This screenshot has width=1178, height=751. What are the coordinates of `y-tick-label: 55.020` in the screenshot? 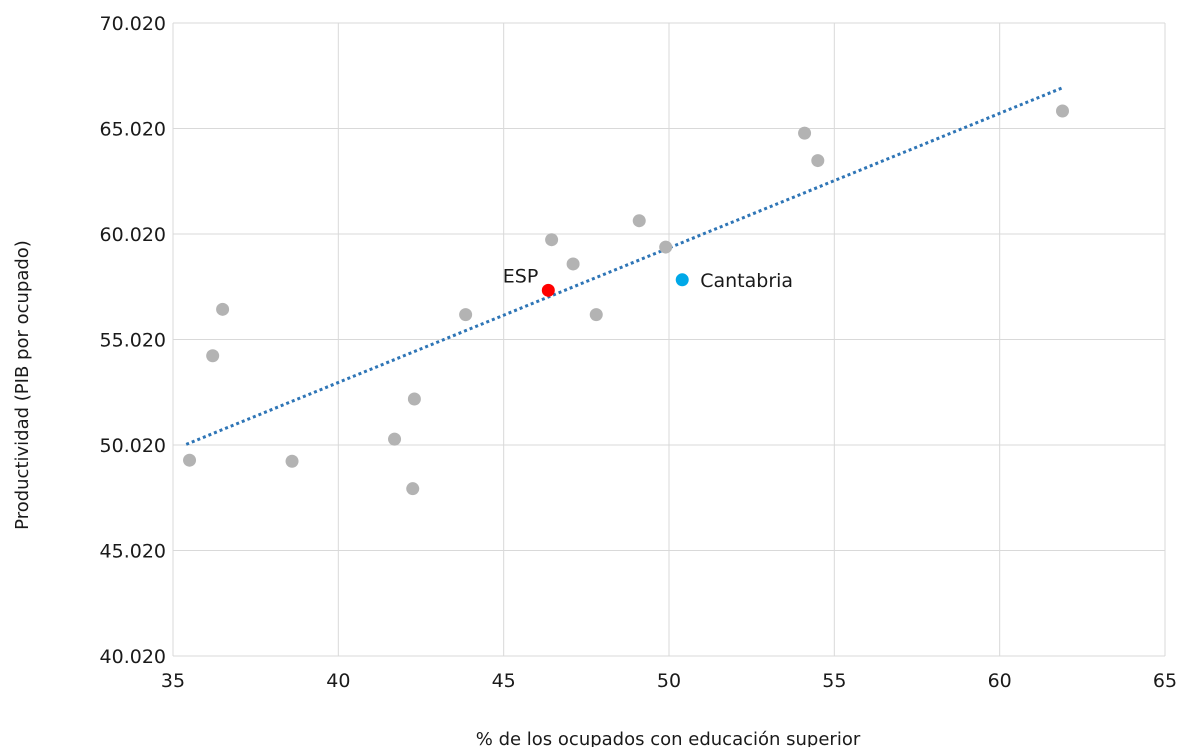 It's located at (133, 341).